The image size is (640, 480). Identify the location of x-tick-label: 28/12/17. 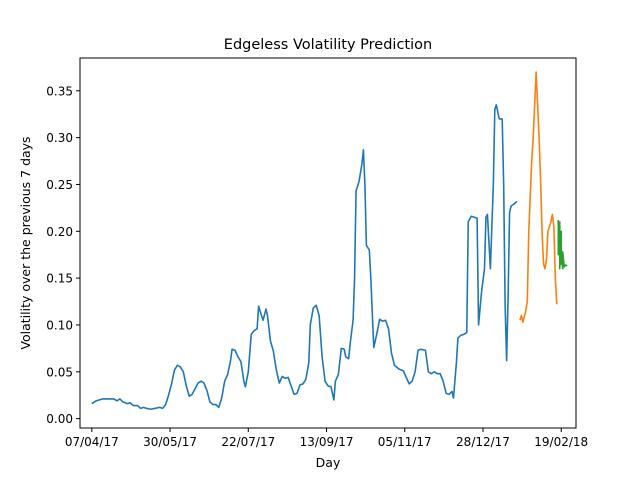
(483, 442).